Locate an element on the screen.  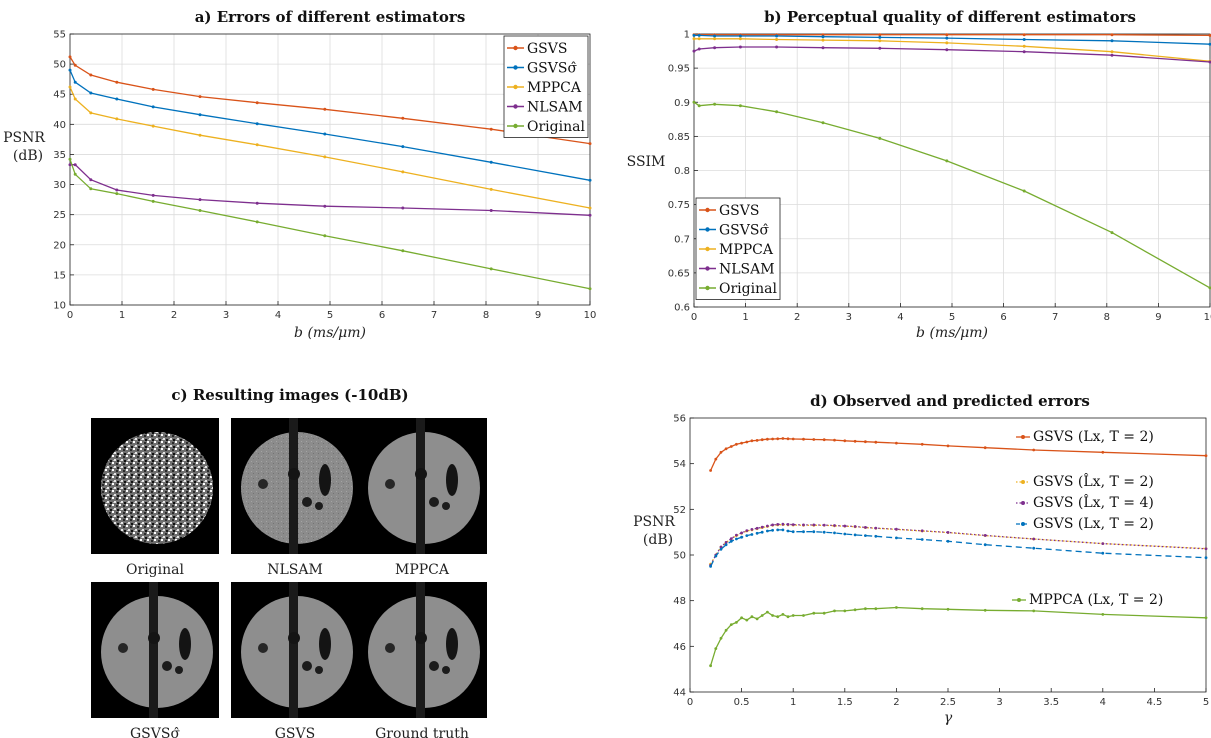
x-tick-label: 3 is located at coordinates (849, 317).